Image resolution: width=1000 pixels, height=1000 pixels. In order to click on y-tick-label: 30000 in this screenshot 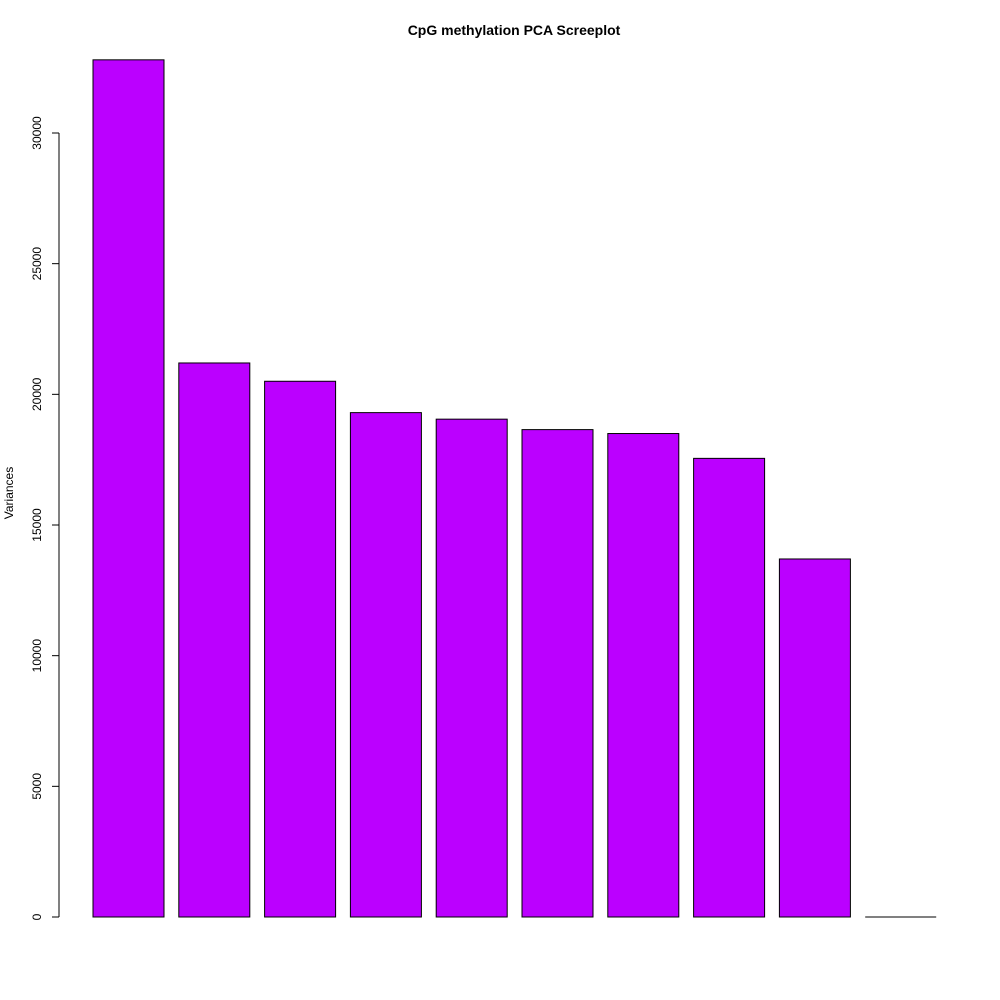, I will do `click(37, 133)`.